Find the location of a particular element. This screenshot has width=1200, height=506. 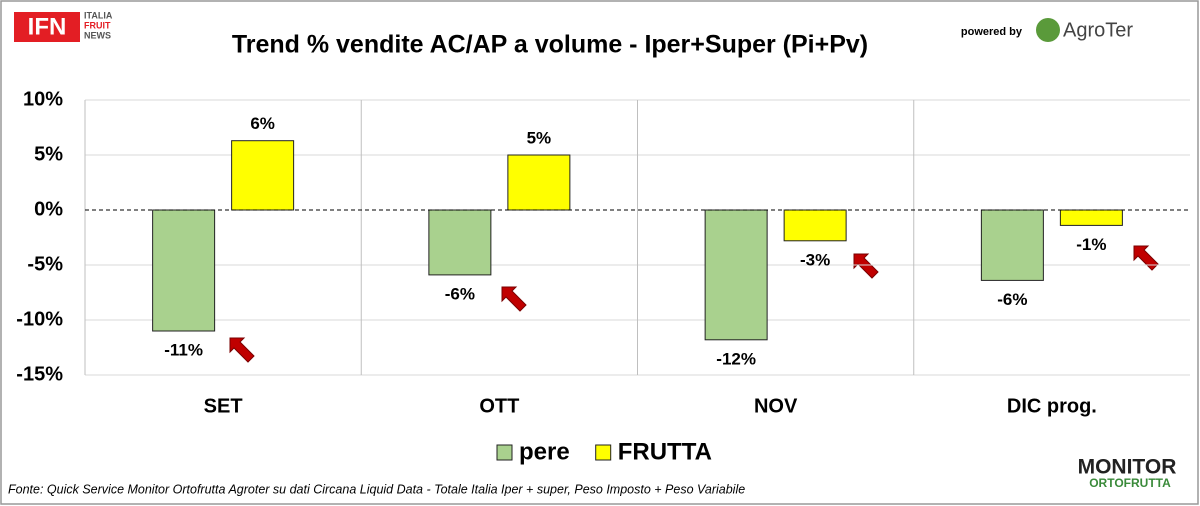

legend-label: FRUTTA is located at coordinates (665, 451).